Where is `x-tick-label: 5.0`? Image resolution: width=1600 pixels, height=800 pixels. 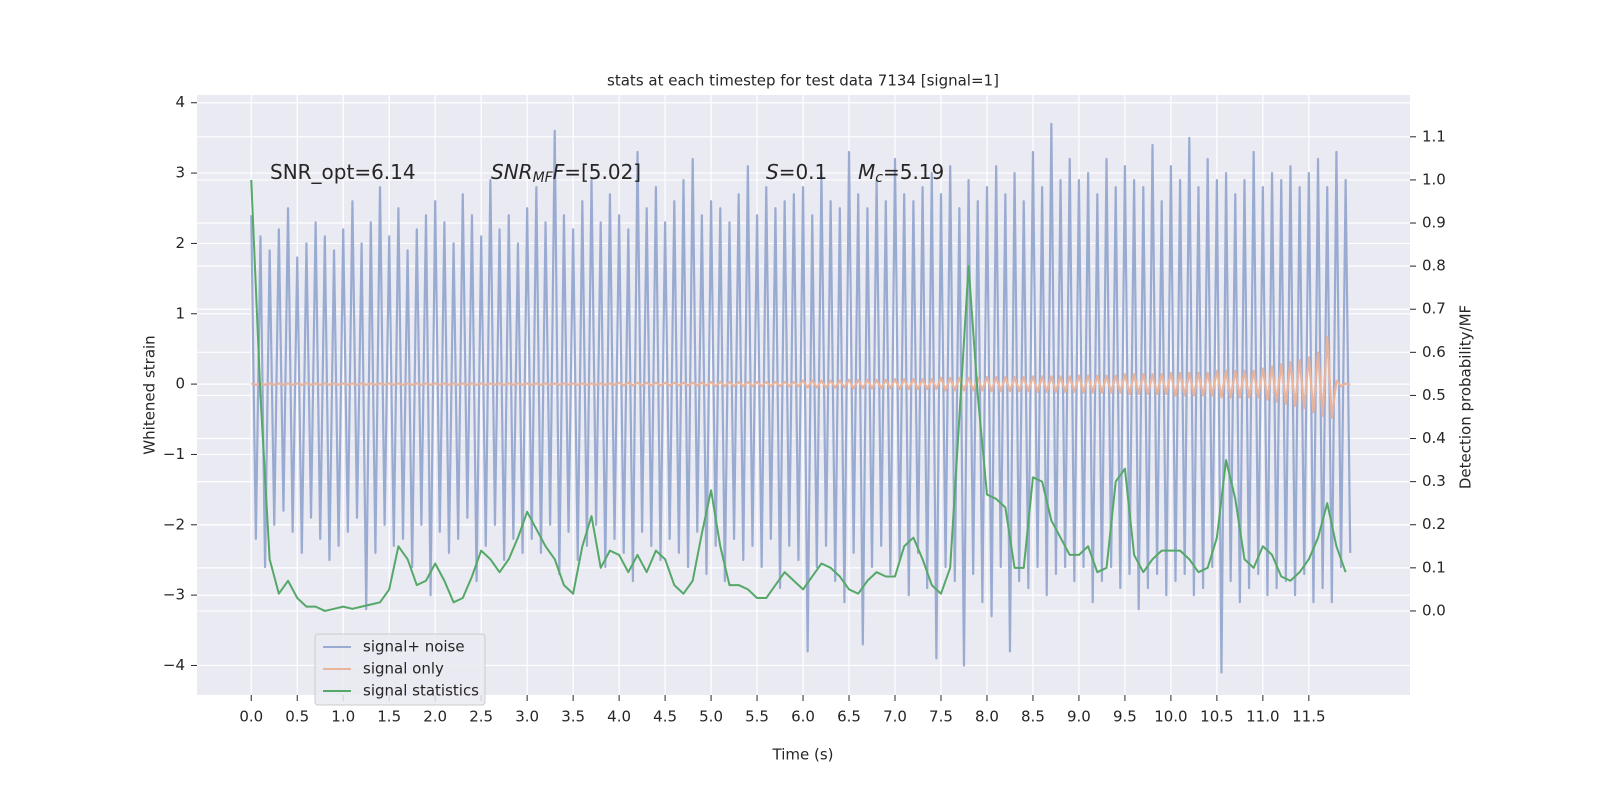
x-tick-label: 5.0 is located at coordinates (711, 717).